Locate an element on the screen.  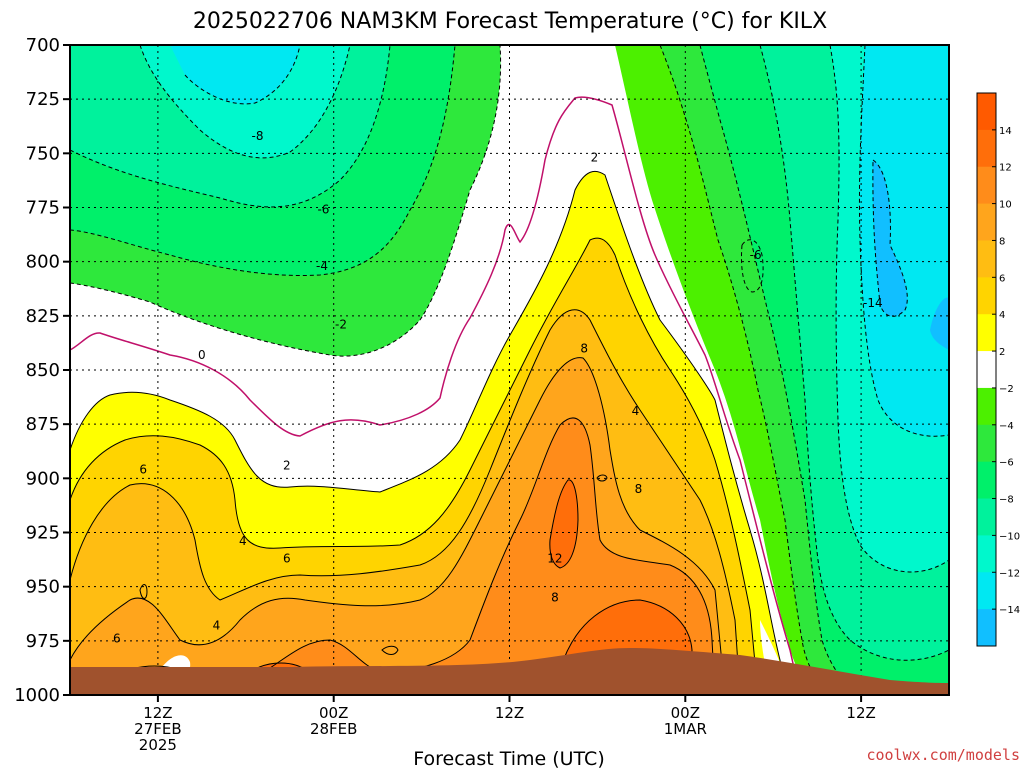
credit-text: coolwx.com/models is located at coordinates (943, 755).